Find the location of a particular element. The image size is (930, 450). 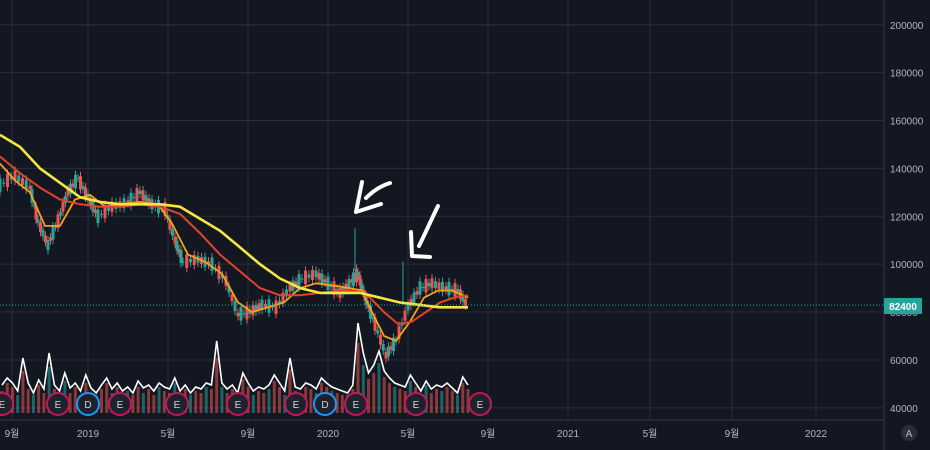

y-tick-label: 60000 is located at coordinates (904, 361).